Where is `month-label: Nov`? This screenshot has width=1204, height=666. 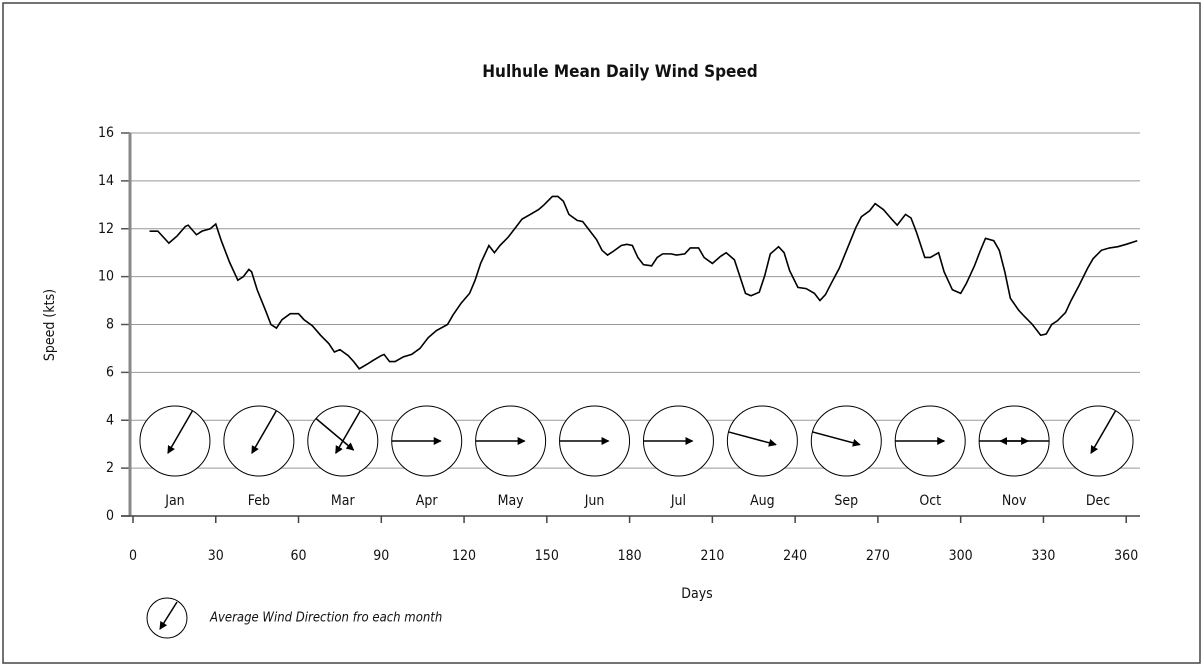
month-label: Nov is located at coordinates (1014, 501).